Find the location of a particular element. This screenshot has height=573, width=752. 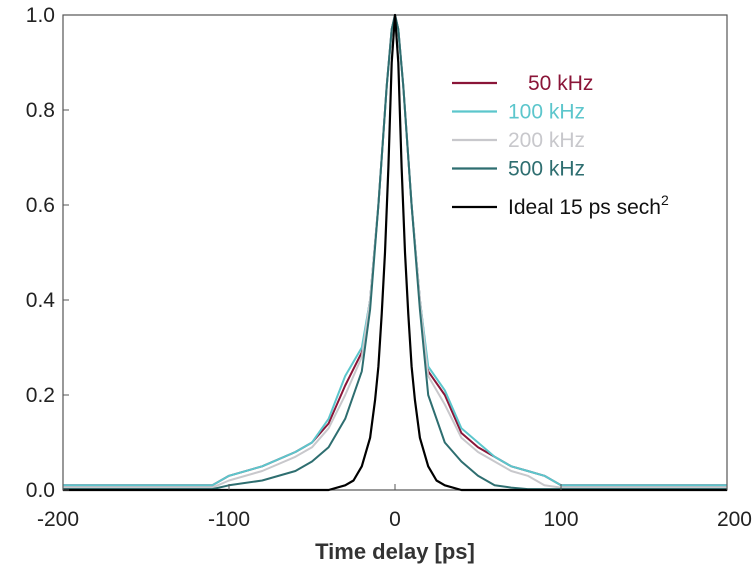

legend-label-1: 50 kHz is located at coordinates (560, 83).